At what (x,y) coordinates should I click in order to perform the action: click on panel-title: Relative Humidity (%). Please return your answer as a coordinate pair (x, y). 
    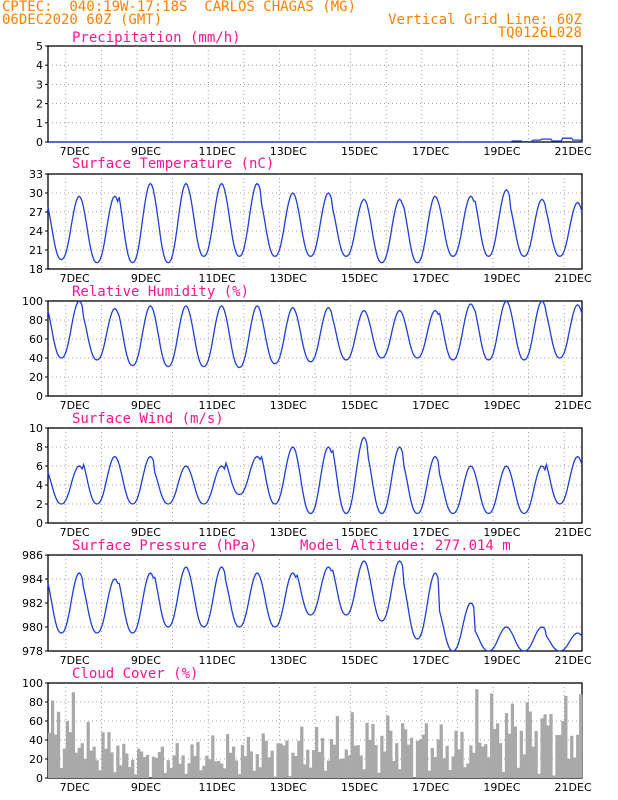
    Looking at the image, I should click on (160, 292).